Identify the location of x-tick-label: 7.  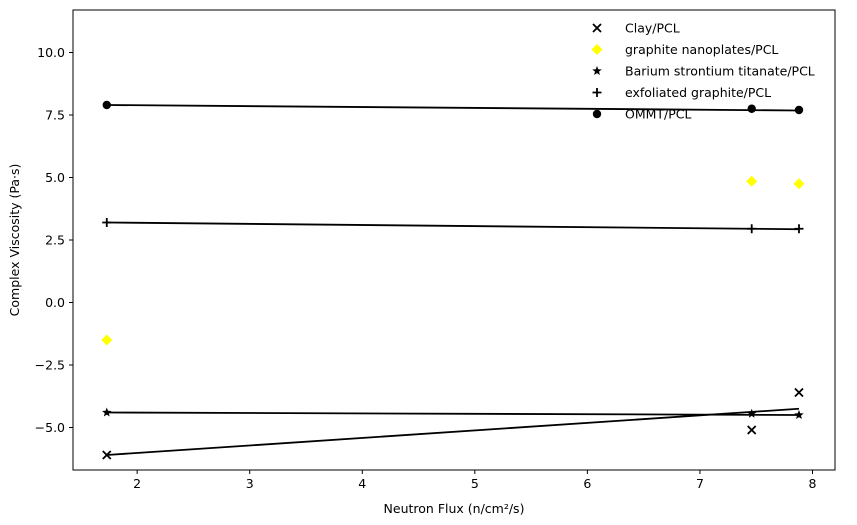
(700, 483).